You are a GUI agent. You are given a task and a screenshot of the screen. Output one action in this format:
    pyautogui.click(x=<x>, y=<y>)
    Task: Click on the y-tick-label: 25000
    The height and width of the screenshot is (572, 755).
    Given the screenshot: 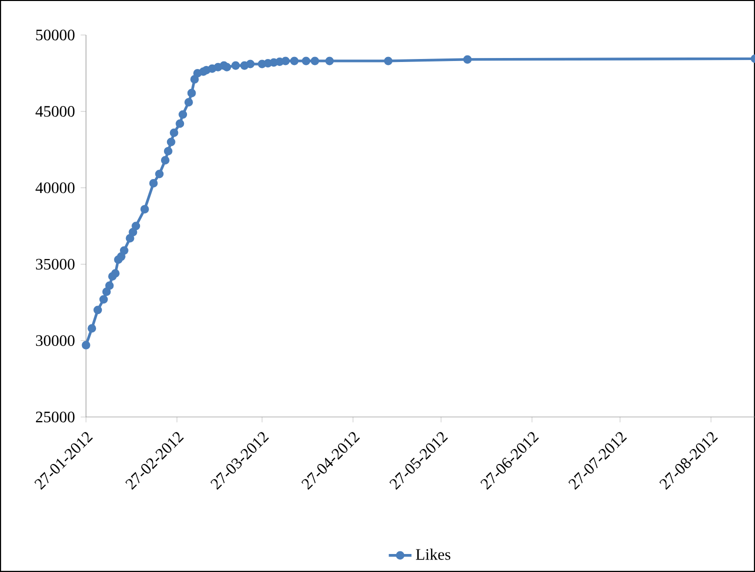 What is the action you would take?
    pyautogui.click(x=55, y=417)
    